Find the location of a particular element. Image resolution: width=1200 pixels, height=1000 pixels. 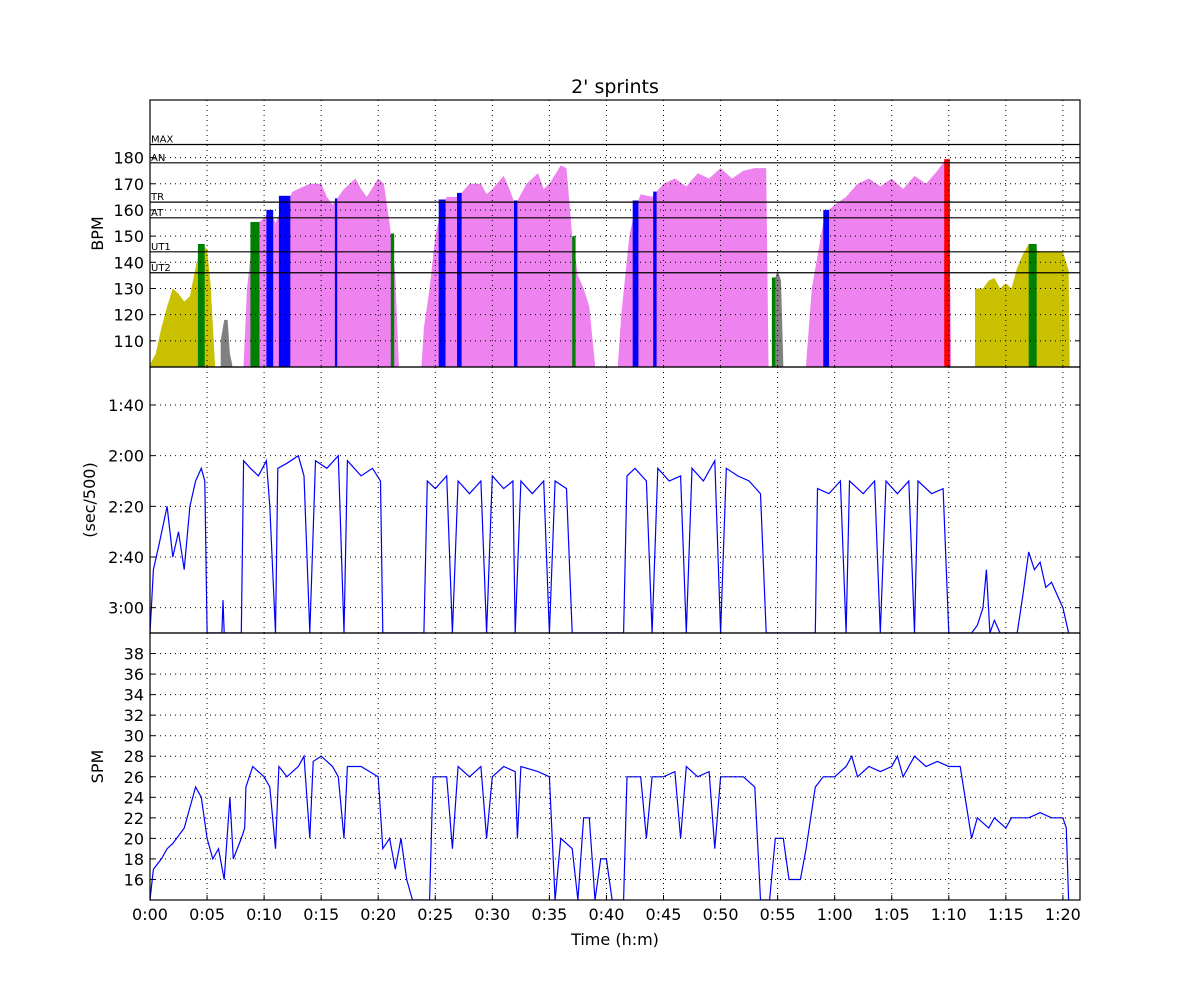

x-tick-label: 0:00 is located at coordinates (150, 914).